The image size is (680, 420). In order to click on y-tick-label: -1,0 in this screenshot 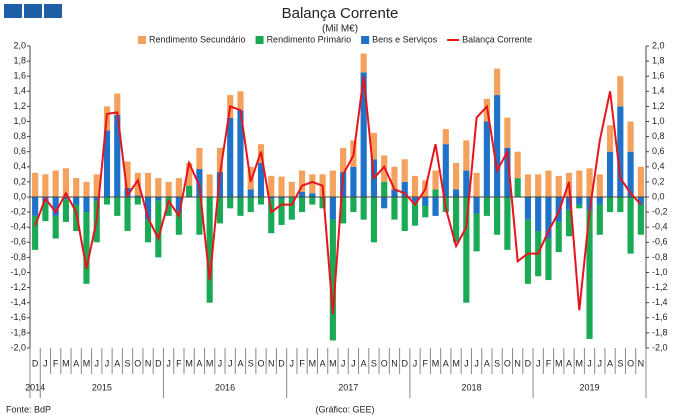, I will do `click(18, 272)`.